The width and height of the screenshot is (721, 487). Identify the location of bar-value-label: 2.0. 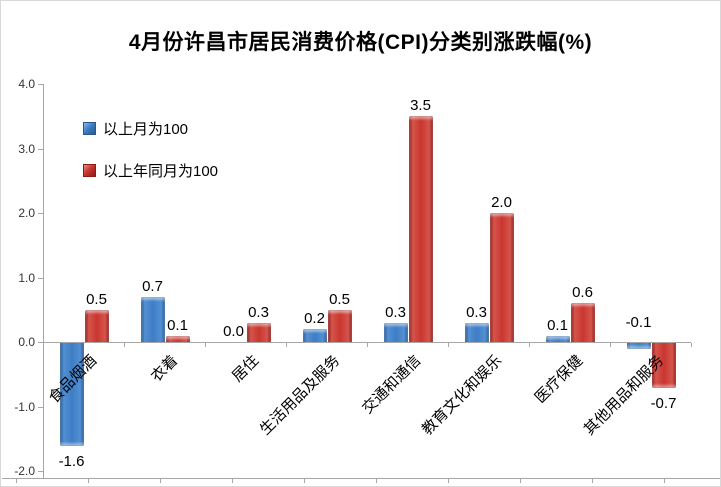
(501, 202).